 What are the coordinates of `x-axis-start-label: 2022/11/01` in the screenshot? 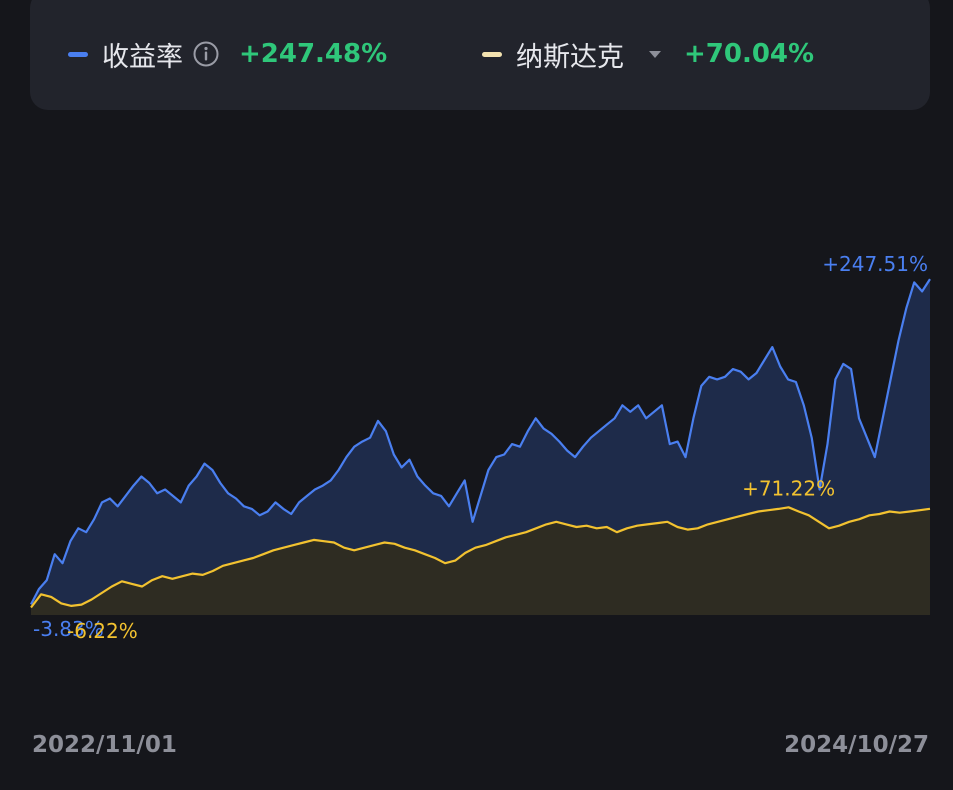 It's located at (104, 745).